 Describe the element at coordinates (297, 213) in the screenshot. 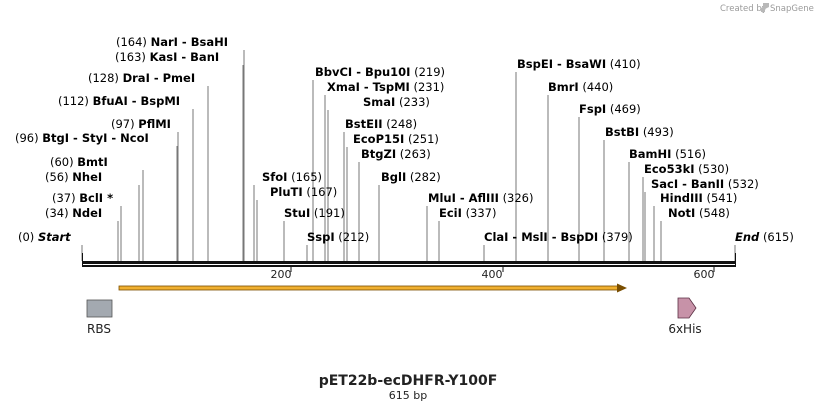

I see `site-name: StuI` at that location.